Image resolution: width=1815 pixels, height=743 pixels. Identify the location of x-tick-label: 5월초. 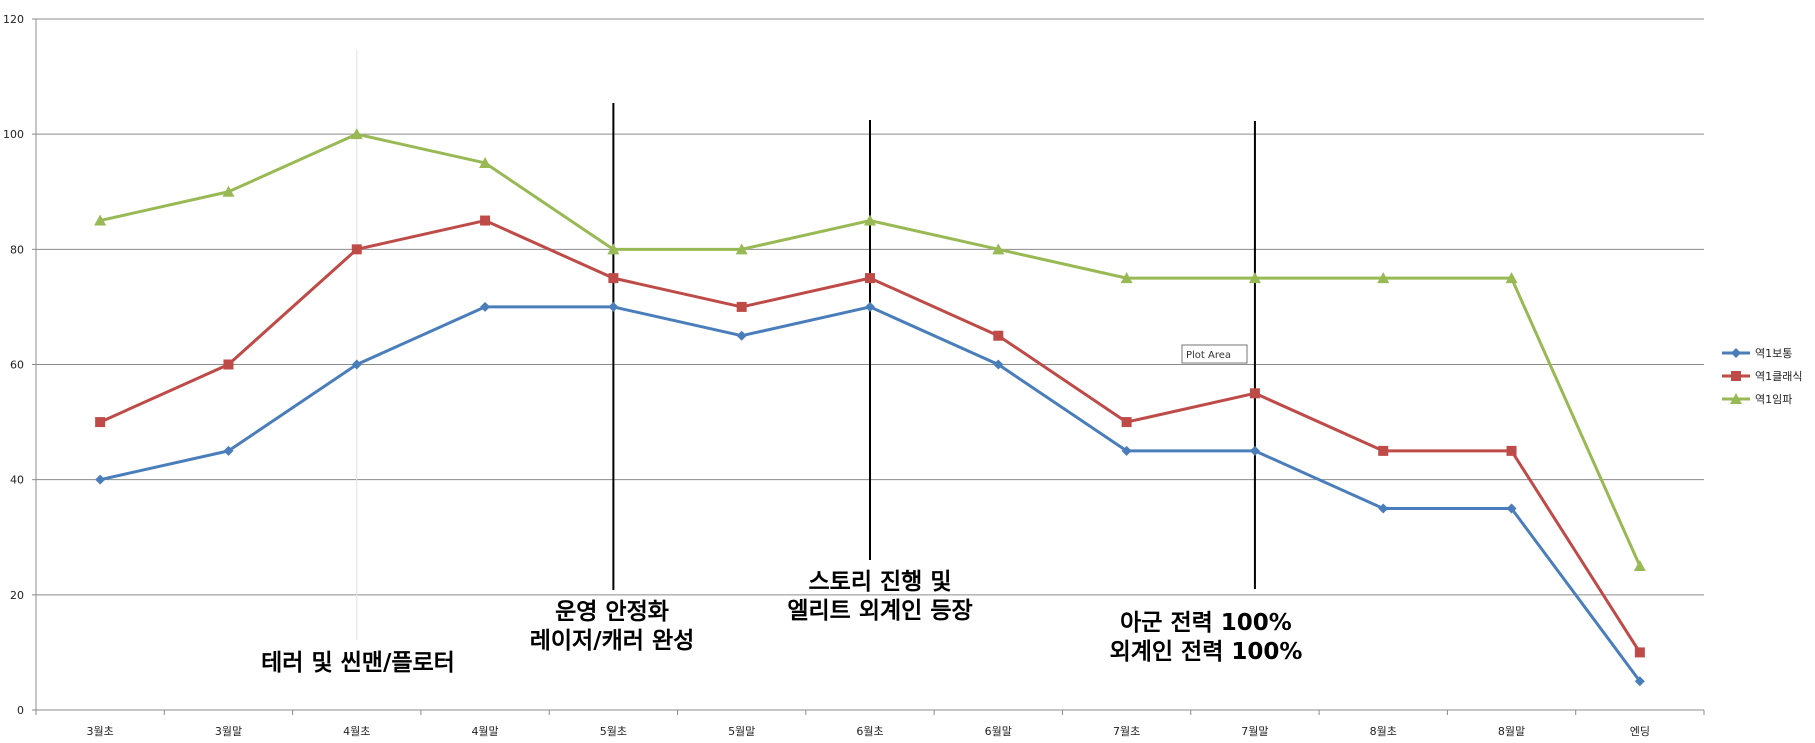
(613, 731).